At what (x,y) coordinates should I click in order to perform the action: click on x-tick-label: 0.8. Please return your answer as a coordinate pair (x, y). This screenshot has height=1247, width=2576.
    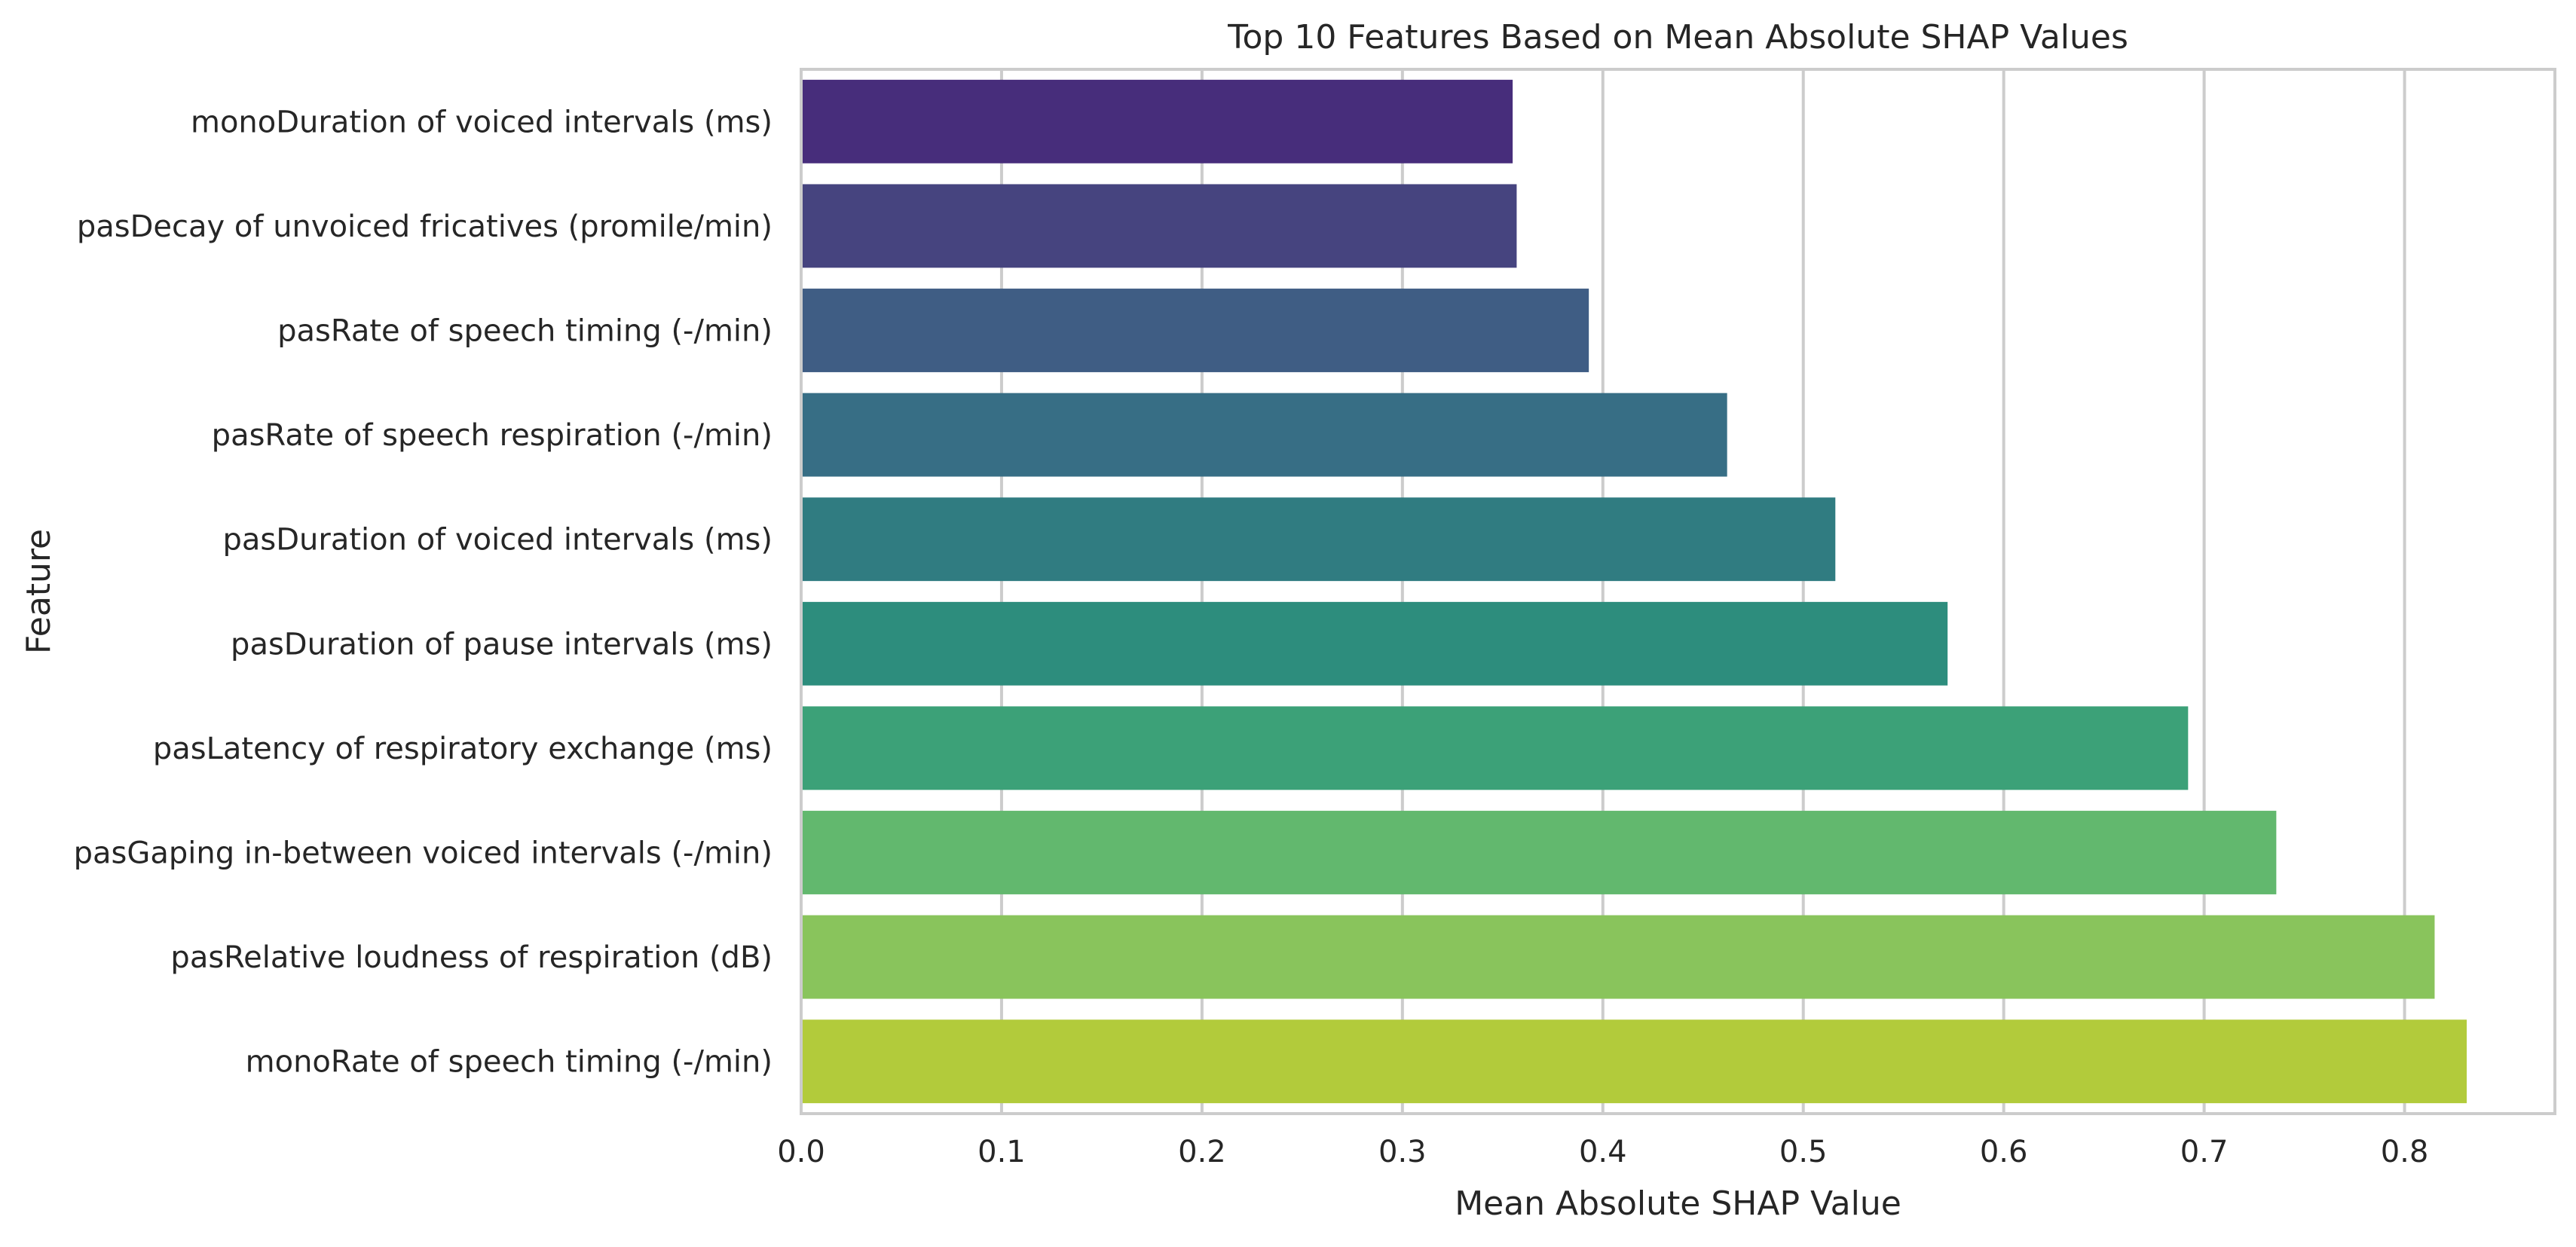
    Looking at the image, I should click on (2405, 1152).